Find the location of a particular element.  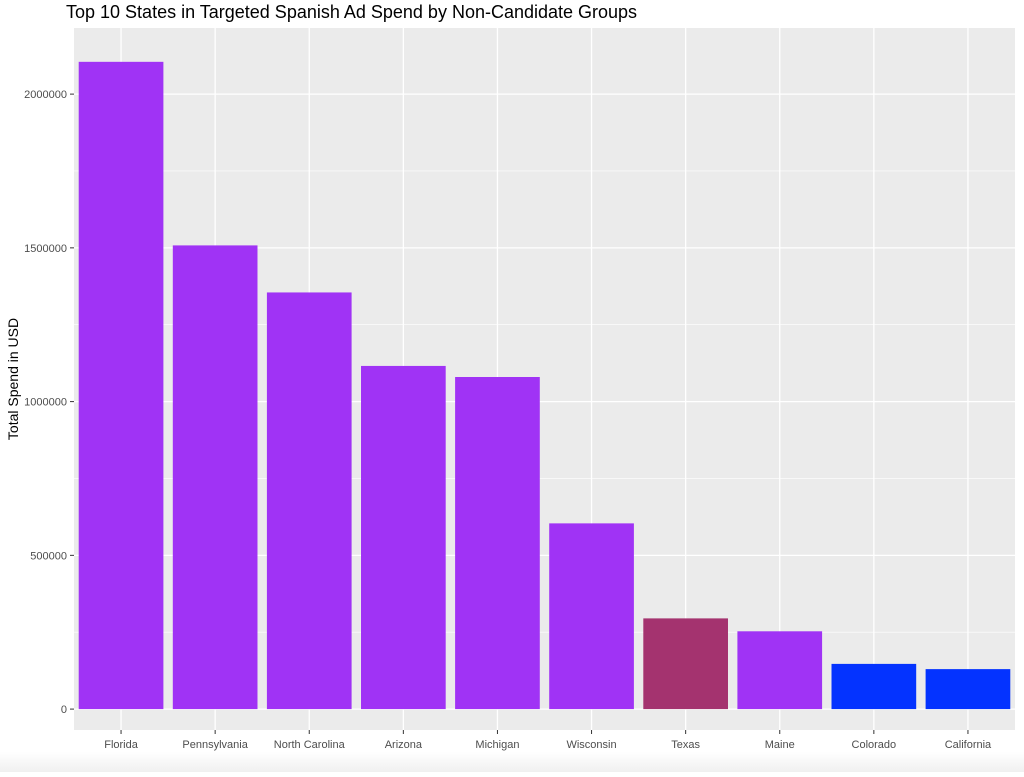

x-tick-label: California is located at coordinates (968, 745).